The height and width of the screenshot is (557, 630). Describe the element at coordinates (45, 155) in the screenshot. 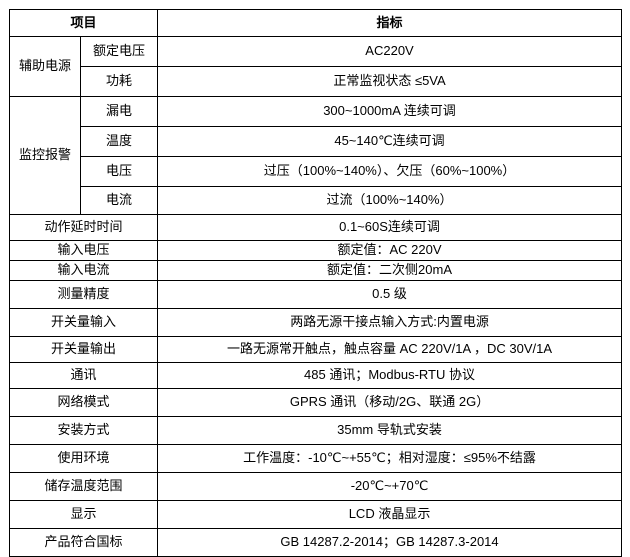

I see `group-monitor-alarm: 监控报警` at that location.